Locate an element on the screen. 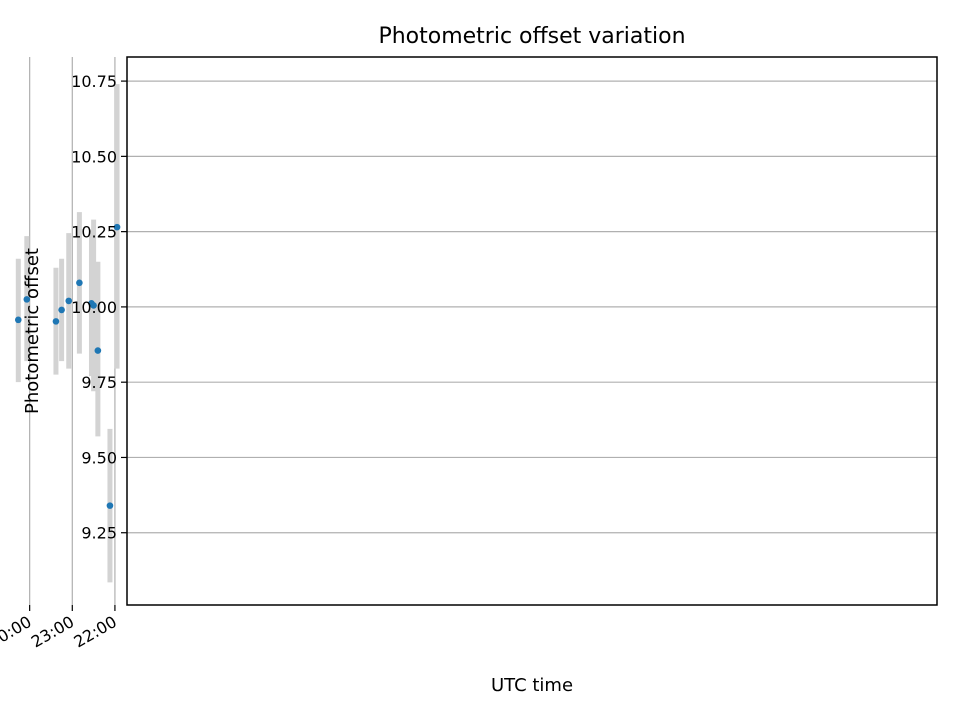 This screenshot has width=960, height=720. x-axis-label: UTC time is located at coordinates (532, 685).